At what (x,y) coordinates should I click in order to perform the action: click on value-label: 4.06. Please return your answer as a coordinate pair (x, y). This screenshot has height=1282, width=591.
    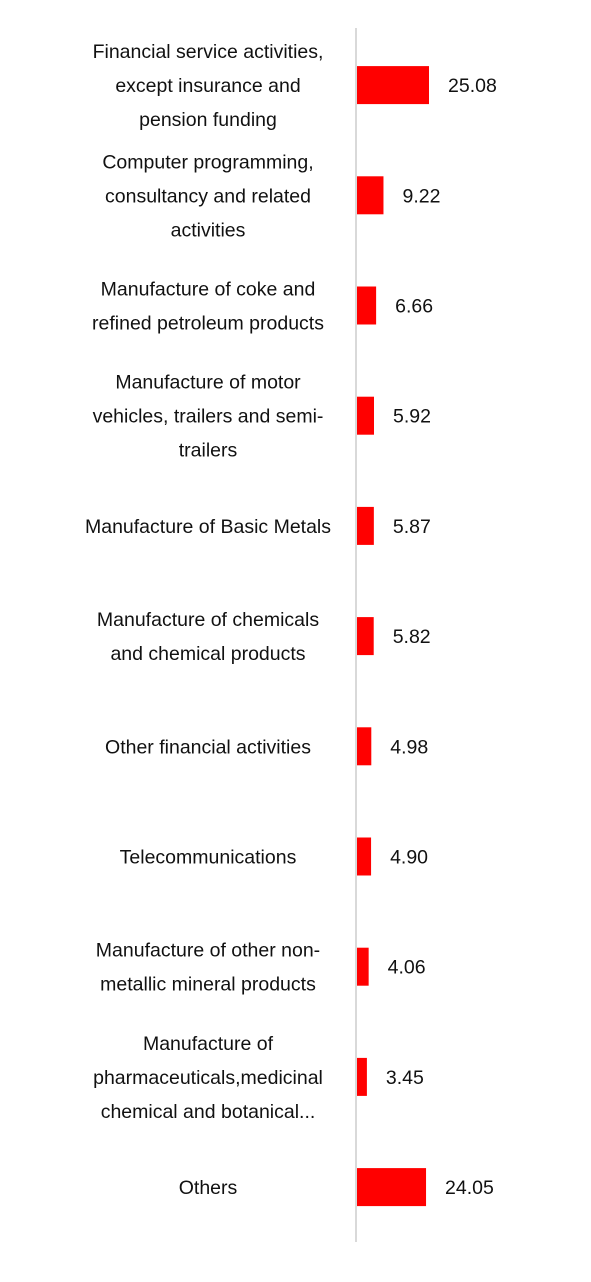
    Looking at the image, I should click on (407, 968).